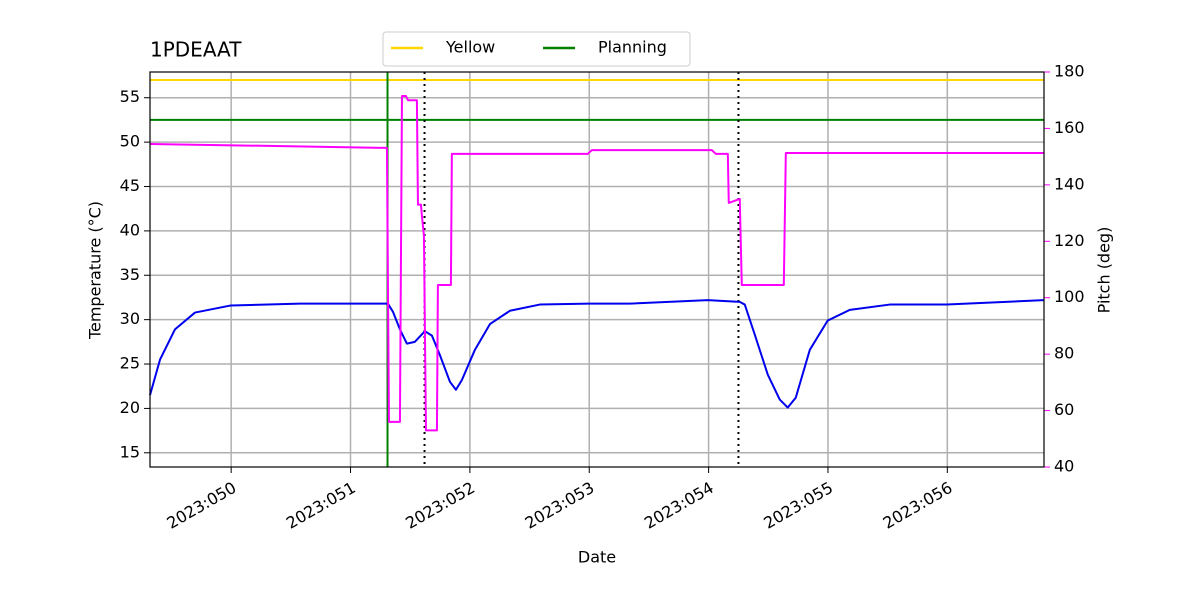  What do you see at coordinates (470, 47) in the screenshot?
I see `legend-label: Yellow` at bounding box center [470, 47].